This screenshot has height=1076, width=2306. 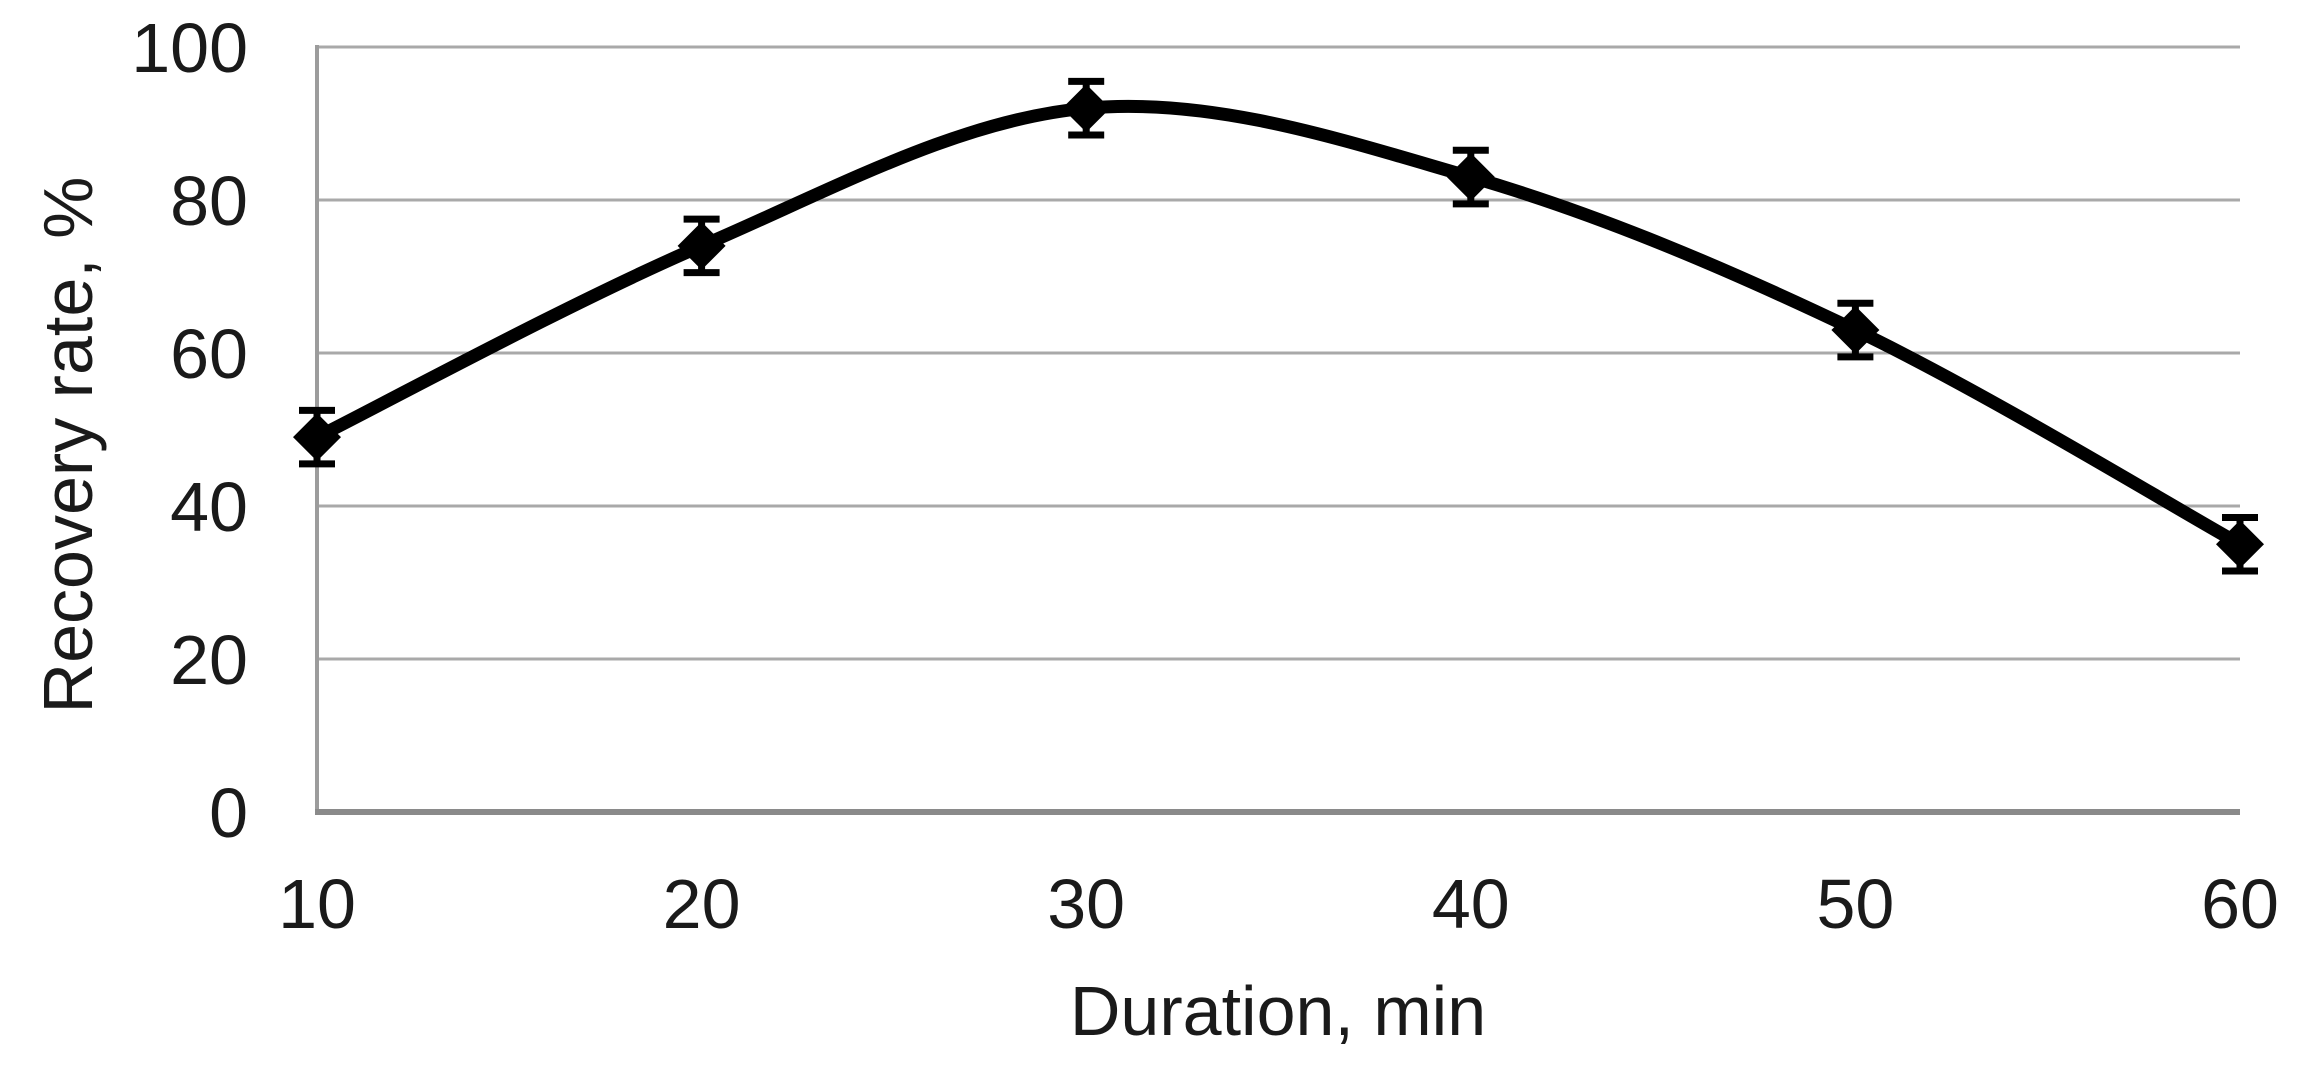 I want to click on marker-diamond-x10, so click(x=317, y=437).